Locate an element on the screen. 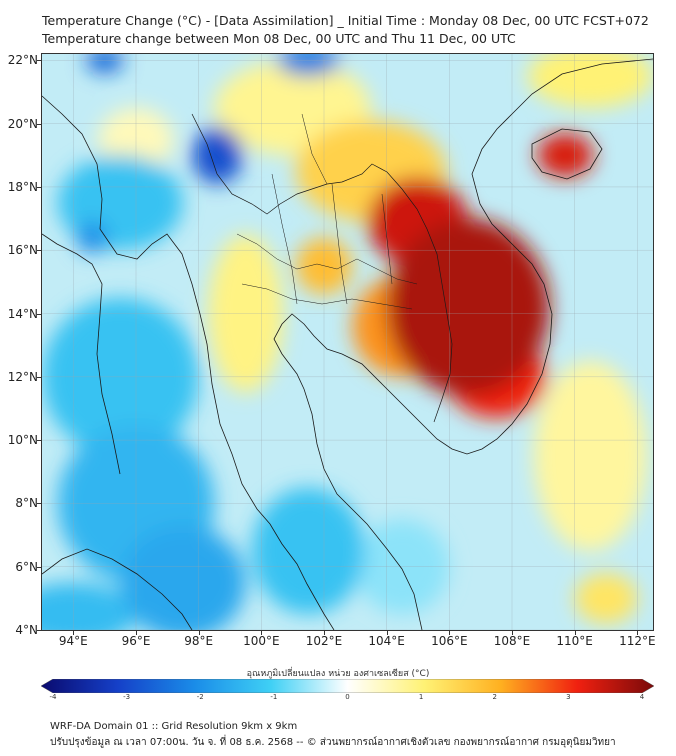 The height and width of the screenshot is (756, 676). colorbar-gradient is located at coordinates (347, 686).